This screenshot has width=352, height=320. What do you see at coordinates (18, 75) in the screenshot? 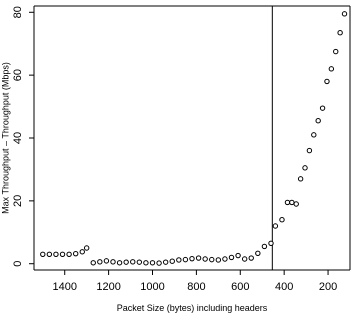
I see `y-tick-label: 60` at bounding box center [18, 75].